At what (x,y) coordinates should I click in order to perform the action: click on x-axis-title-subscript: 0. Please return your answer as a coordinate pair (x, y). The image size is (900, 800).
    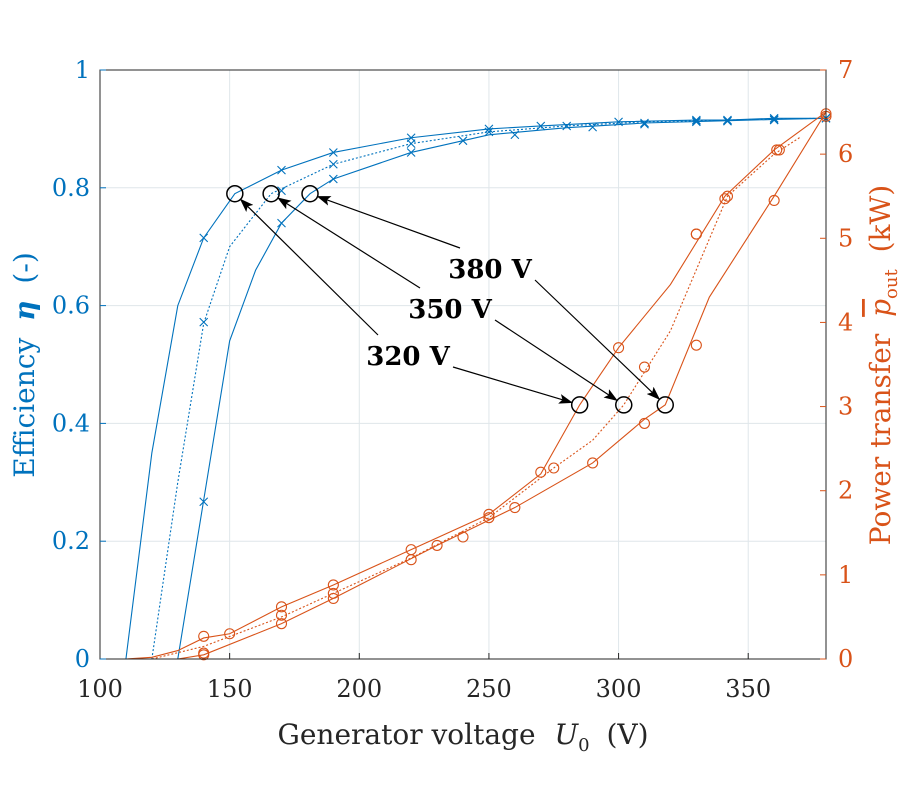
    Looking at the image, I should click on (583, 745).